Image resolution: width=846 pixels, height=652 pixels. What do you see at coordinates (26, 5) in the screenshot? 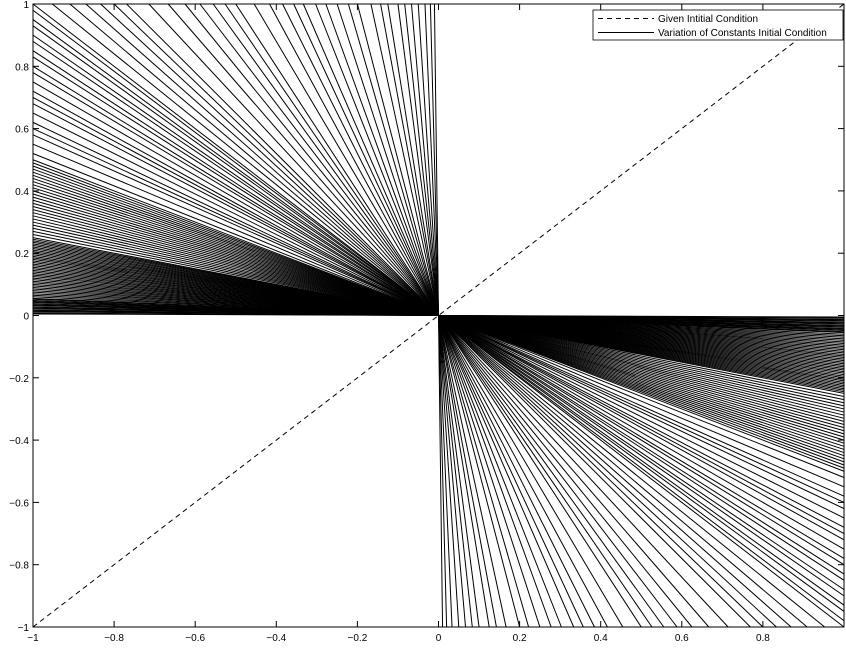
I see `y-tick-label: 1` at bounding box center [26, 5].